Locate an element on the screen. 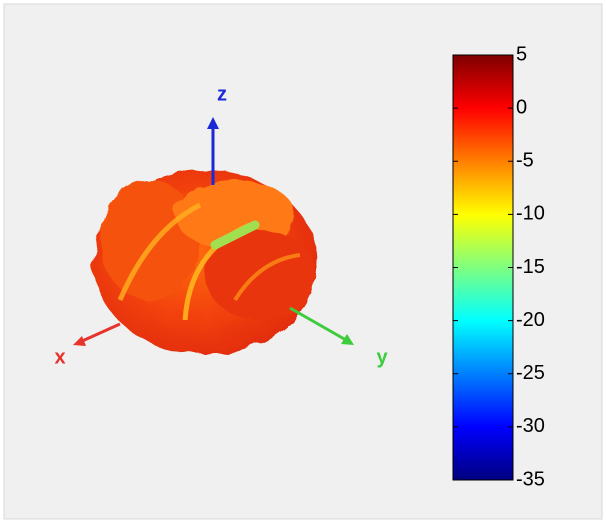 Image resolution: width=606 pixels, height=523 pixels. tick-label: -30 is located at coordinates (530, 426).